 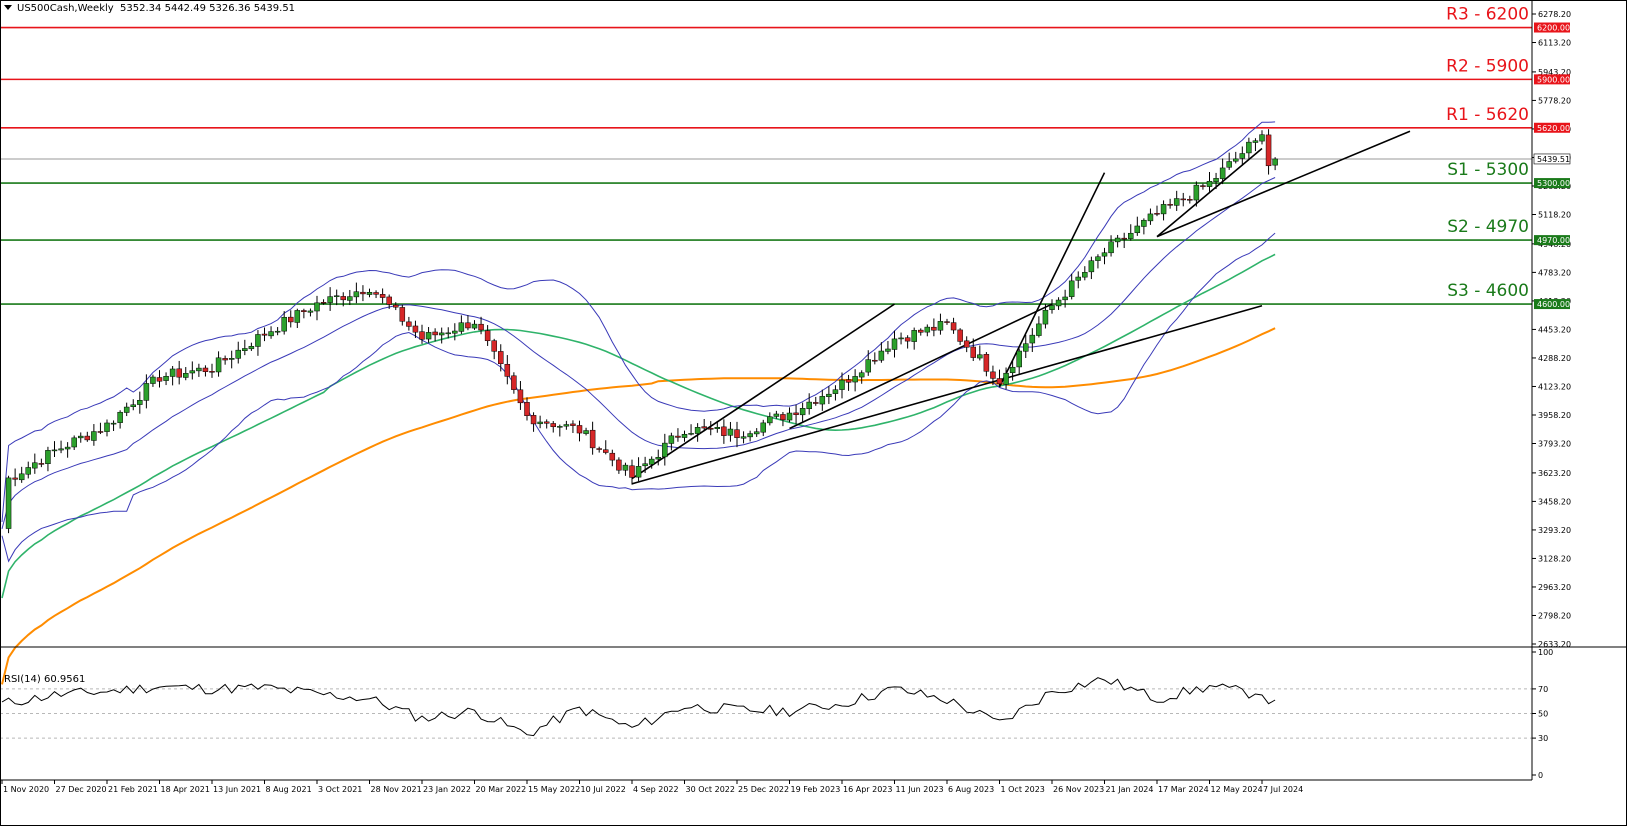 What do you see at coordinates (1553, 28) in the screenshot?
I see `level-tag-label: 6200.00` at bounding box center [1553, 28].